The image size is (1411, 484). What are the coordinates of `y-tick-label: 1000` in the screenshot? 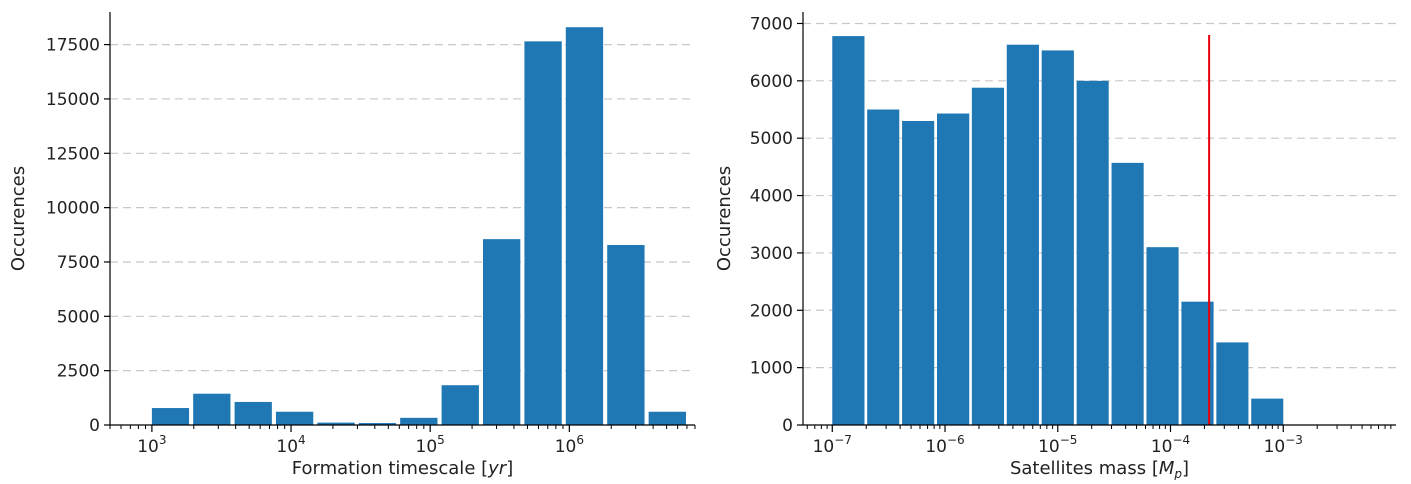 It's located at (771, 369).